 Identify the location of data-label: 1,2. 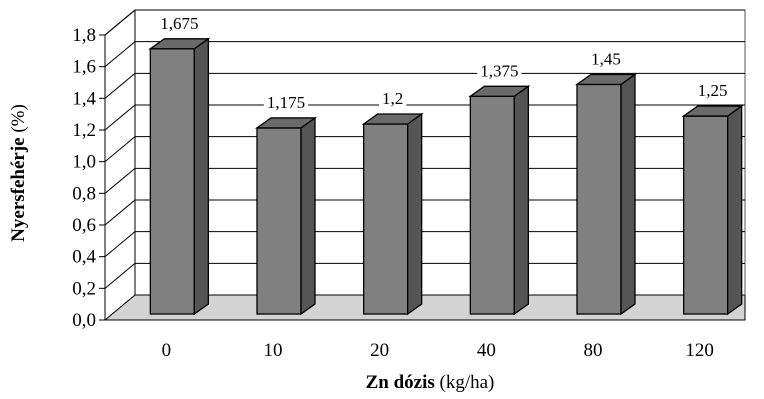
(392, 98).